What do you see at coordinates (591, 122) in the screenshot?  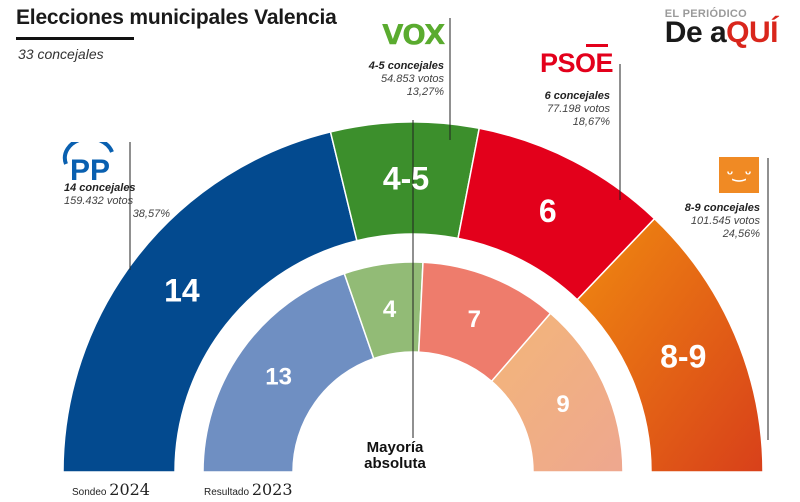 I see `annotation-psoe-pct: 18,67%` at bounding box center [591, 122].